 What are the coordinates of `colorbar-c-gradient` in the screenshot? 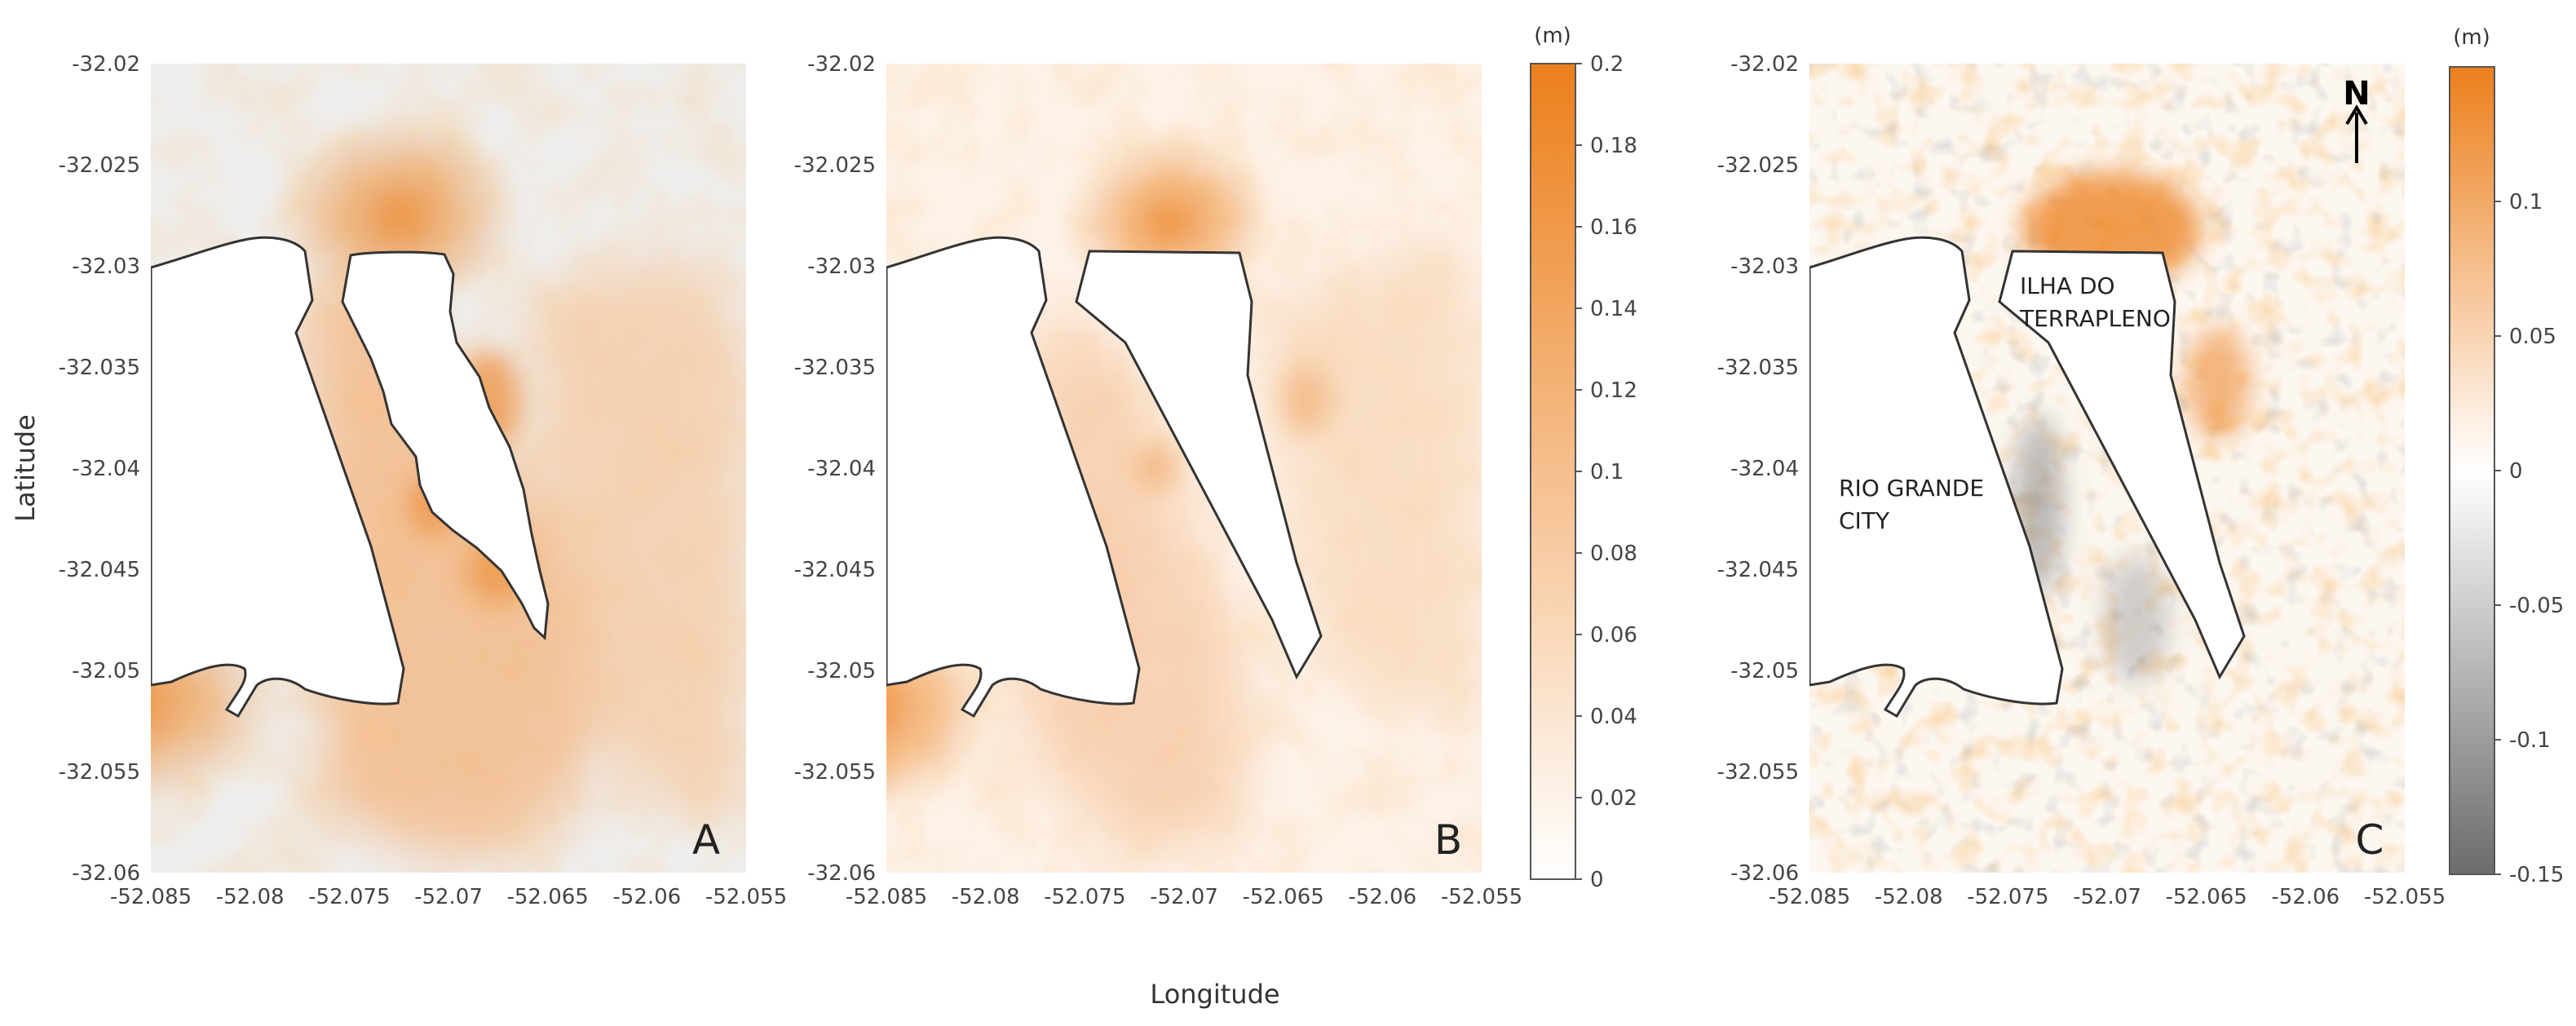 It's located at (2472, 471).